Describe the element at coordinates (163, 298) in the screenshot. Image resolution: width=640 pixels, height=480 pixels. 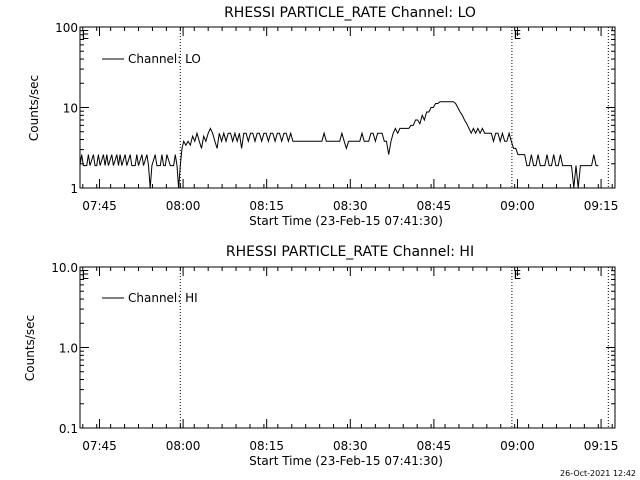
I see `legend-label-hi: Channel: HI` at that location.